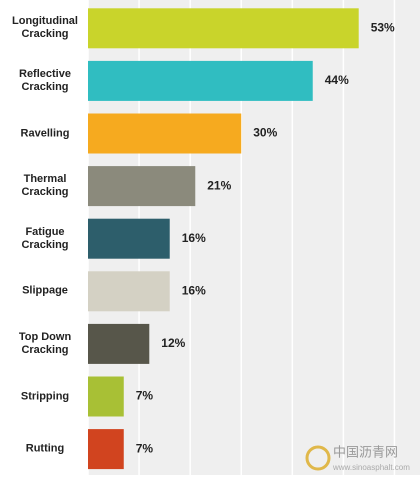 The height and width of the screenshot is (489, 420). What do you see at coordinates (265, 133) in the screenshot?
I see `value-label: 30%` at bounding box center [265, 133].